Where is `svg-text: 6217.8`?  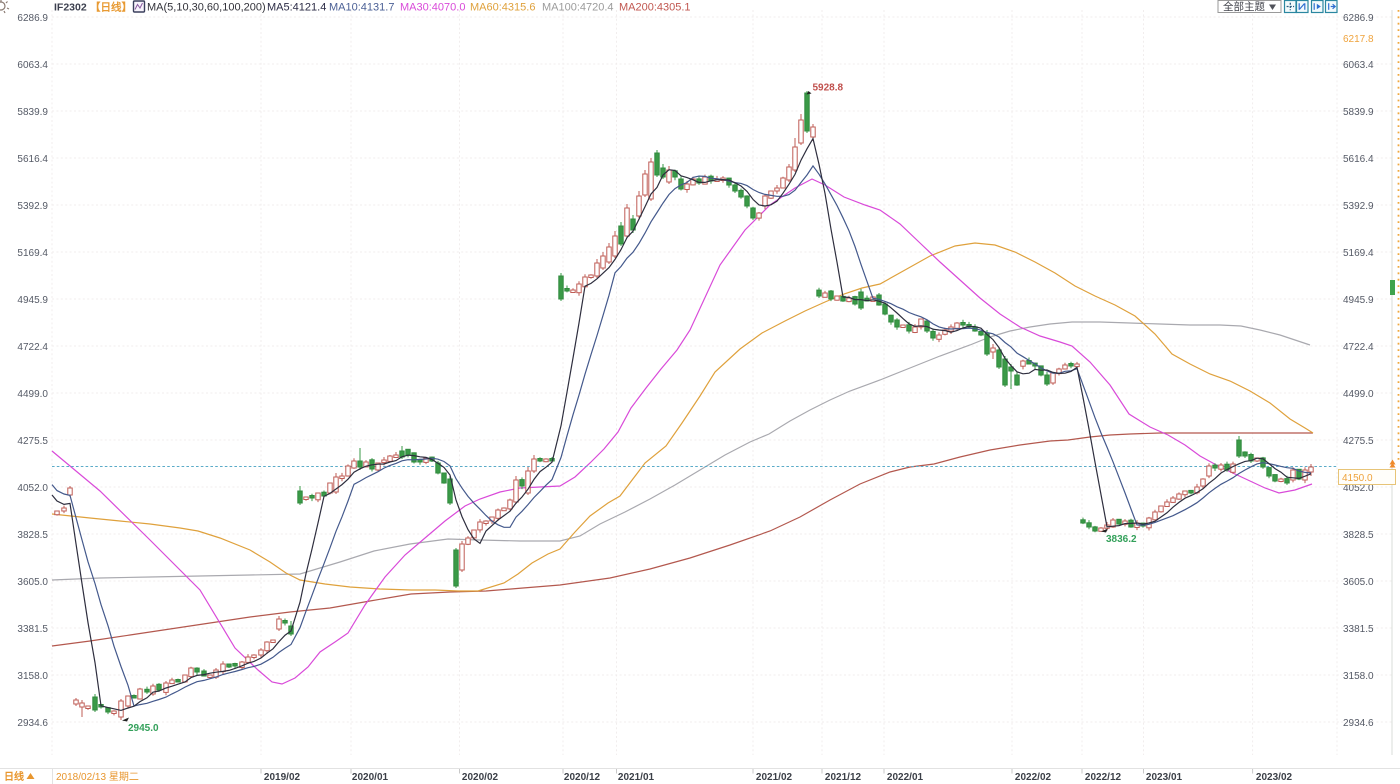
svg-text: 6217.8 is located at coordinates (1358, 39).